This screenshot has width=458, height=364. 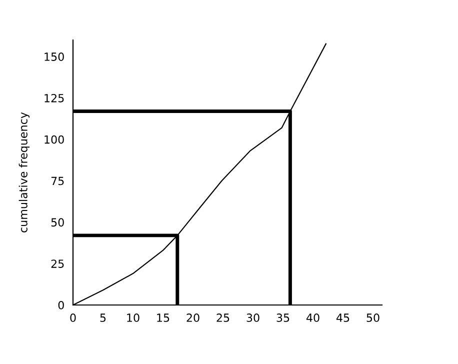 I want to click on x-tick-label: 30, so click(x=253, y=318).